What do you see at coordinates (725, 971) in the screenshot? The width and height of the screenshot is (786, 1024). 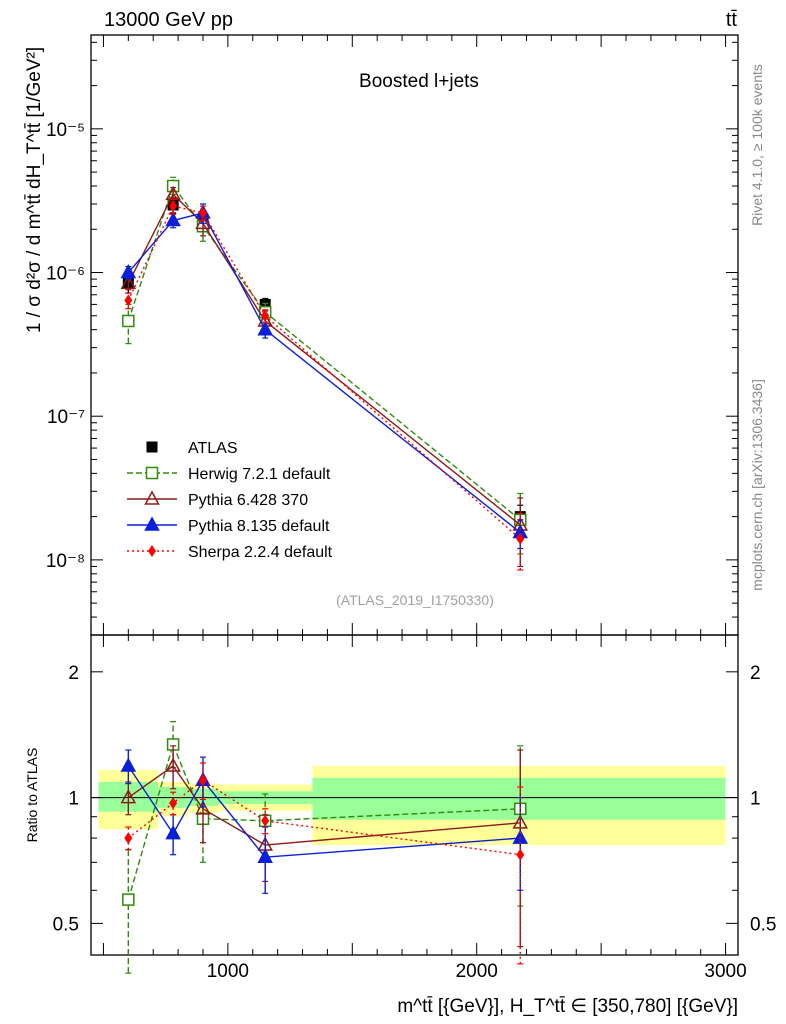 I see `x-tick-label: 3000` at bounding box center [725, 971].